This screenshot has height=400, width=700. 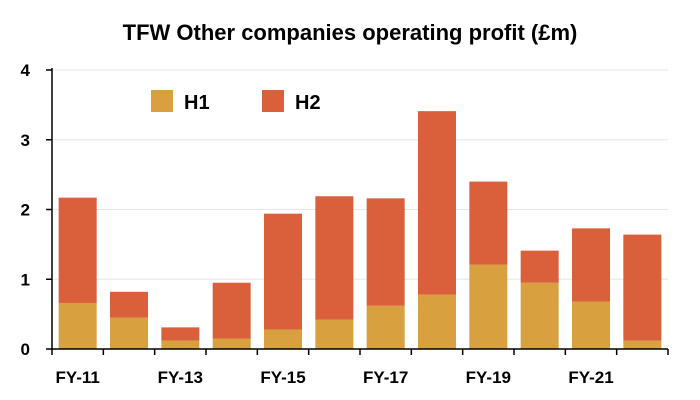 I want to click on x-tick-label: FY-21, so click(x=590, y=377).